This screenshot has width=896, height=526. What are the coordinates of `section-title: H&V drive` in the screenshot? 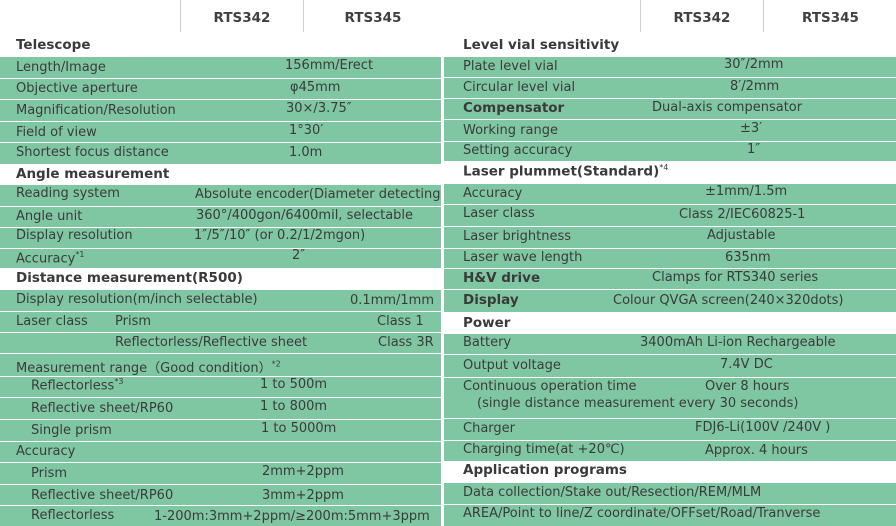 It's located at (502, 278).